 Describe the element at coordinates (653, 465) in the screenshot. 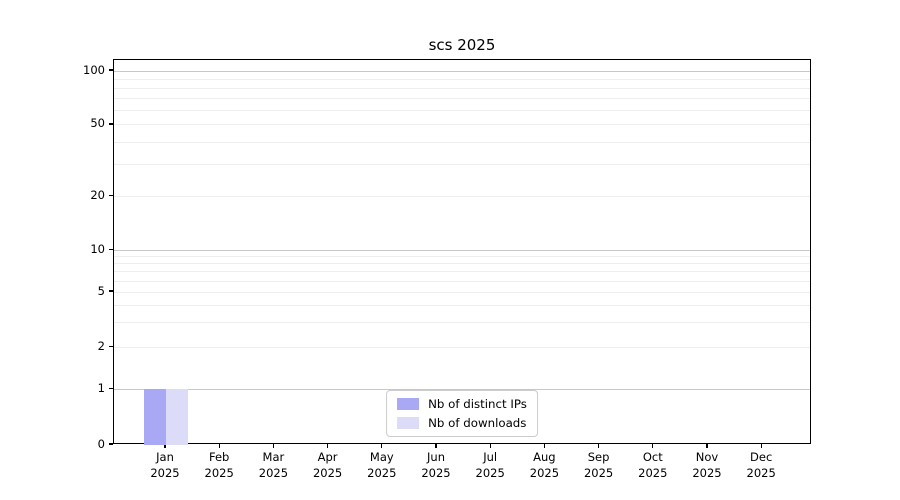

I see `x-tick-label-oct-2025: Oct 2025` at that location.